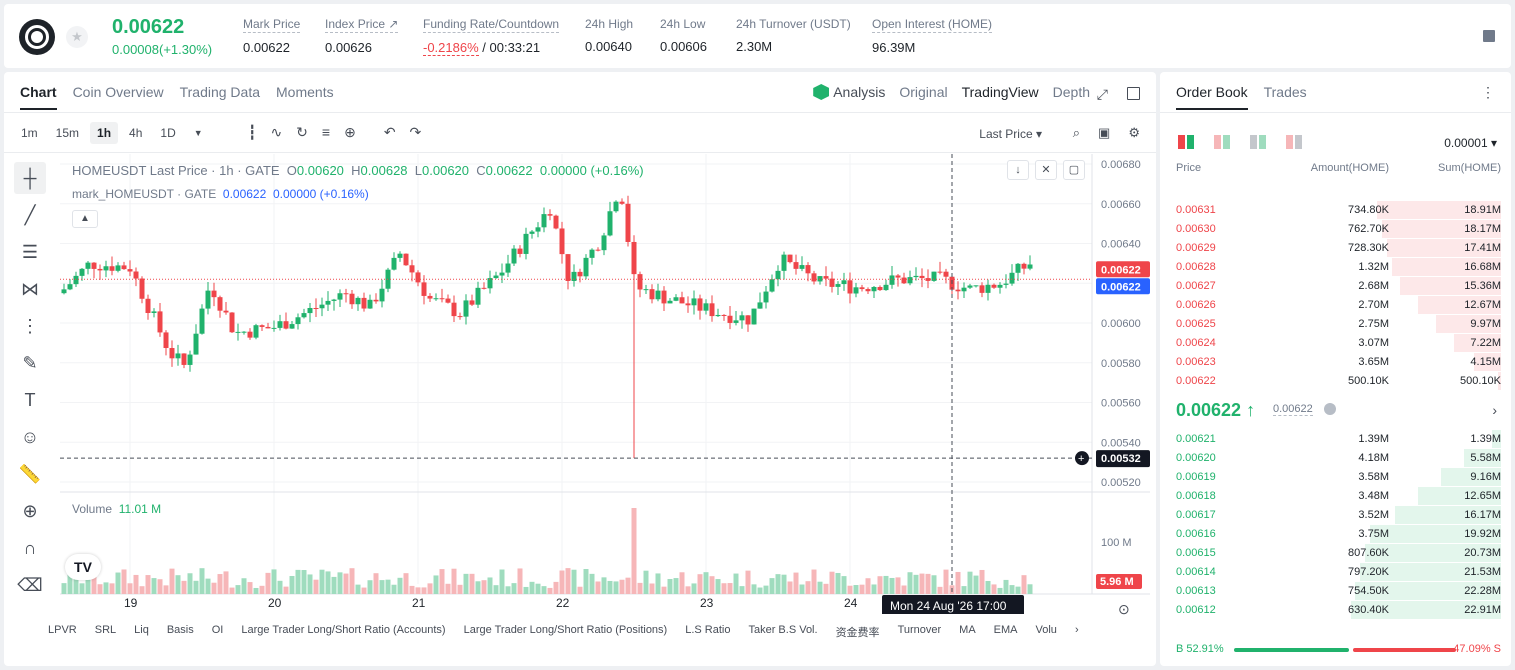 The image size is (1515, 670). I want to click on redo-icon: ↷, so click(415, 132).